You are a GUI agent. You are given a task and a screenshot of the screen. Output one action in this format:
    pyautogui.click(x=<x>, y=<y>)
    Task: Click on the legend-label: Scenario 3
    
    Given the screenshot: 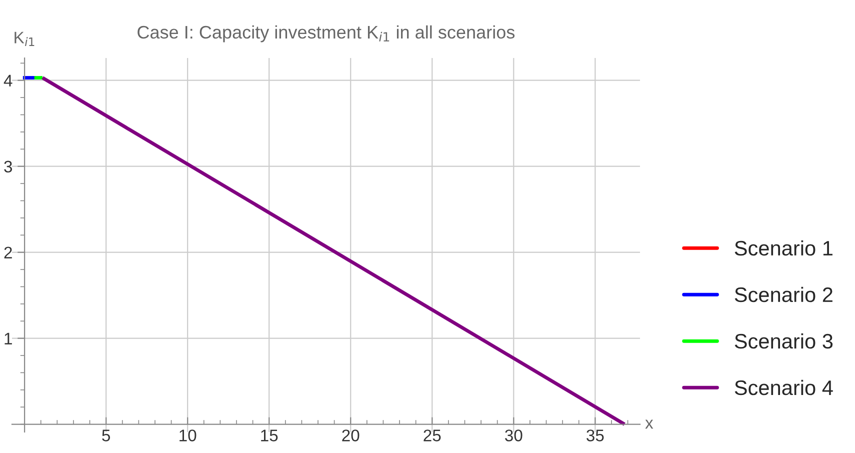 What is the action you would take?
    pyautogui.click(x=783, y=341)
    